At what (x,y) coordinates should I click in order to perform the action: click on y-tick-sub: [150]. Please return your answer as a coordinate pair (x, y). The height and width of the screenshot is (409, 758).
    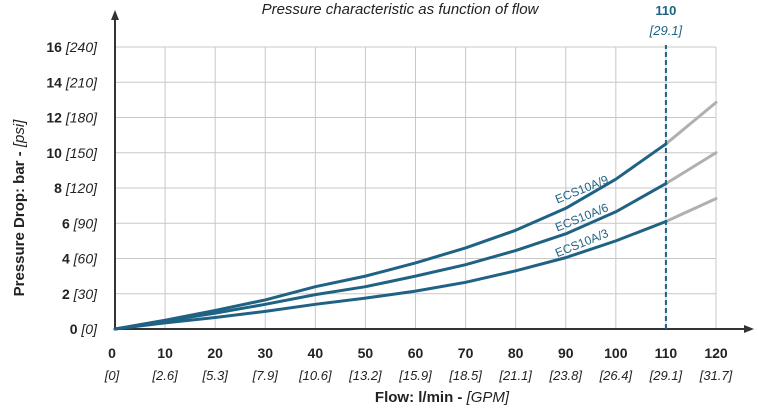
    Looking at the image, I should click on (80, 153).